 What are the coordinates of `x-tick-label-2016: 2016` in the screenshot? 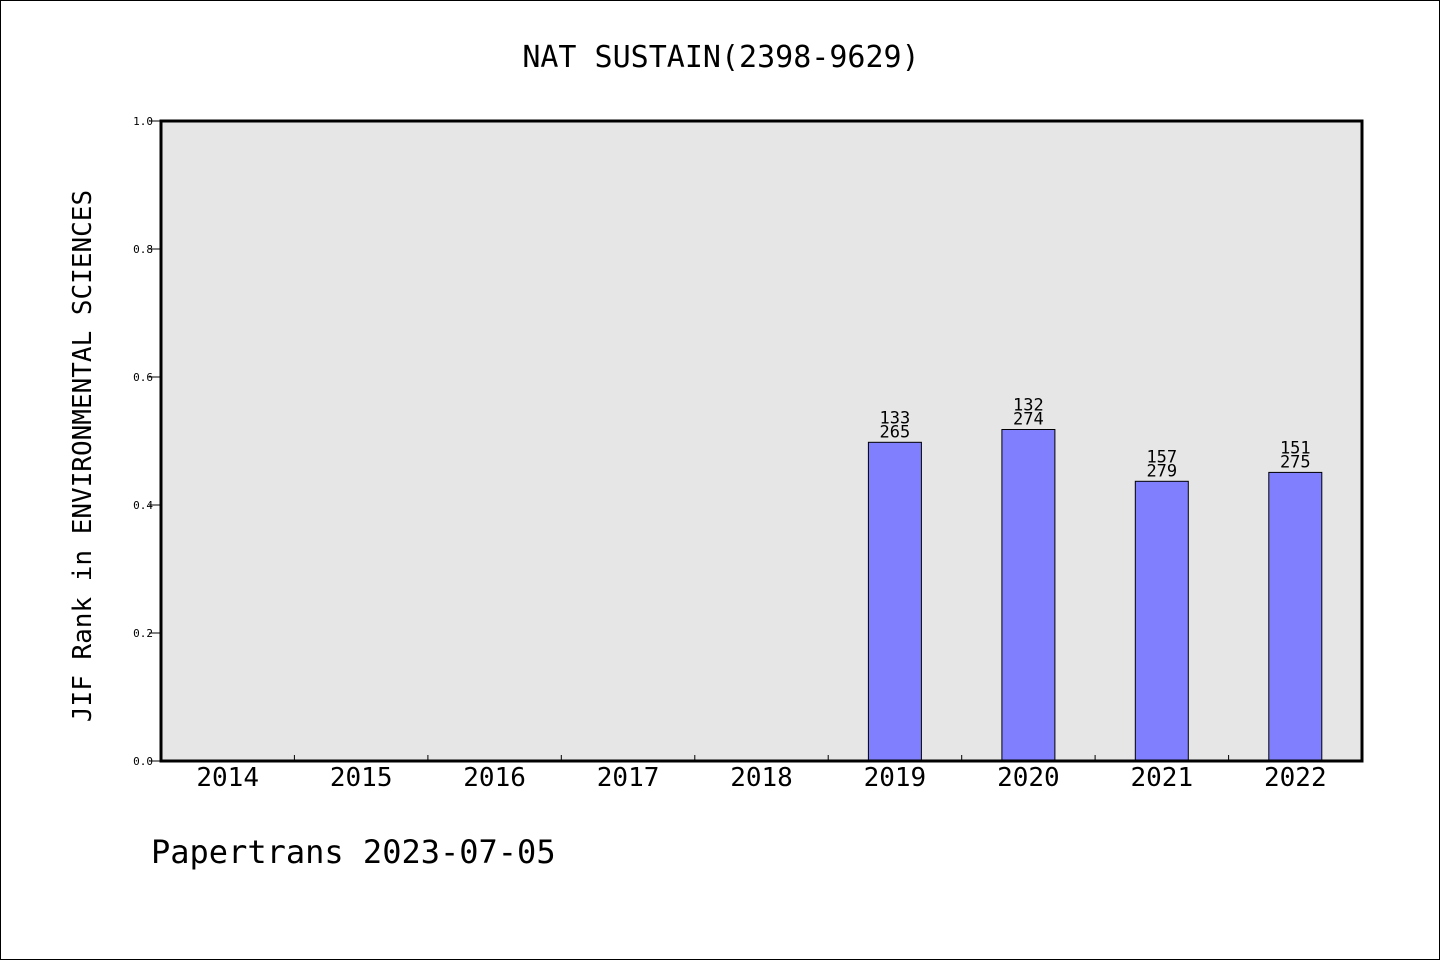 It's located at (494, 778).